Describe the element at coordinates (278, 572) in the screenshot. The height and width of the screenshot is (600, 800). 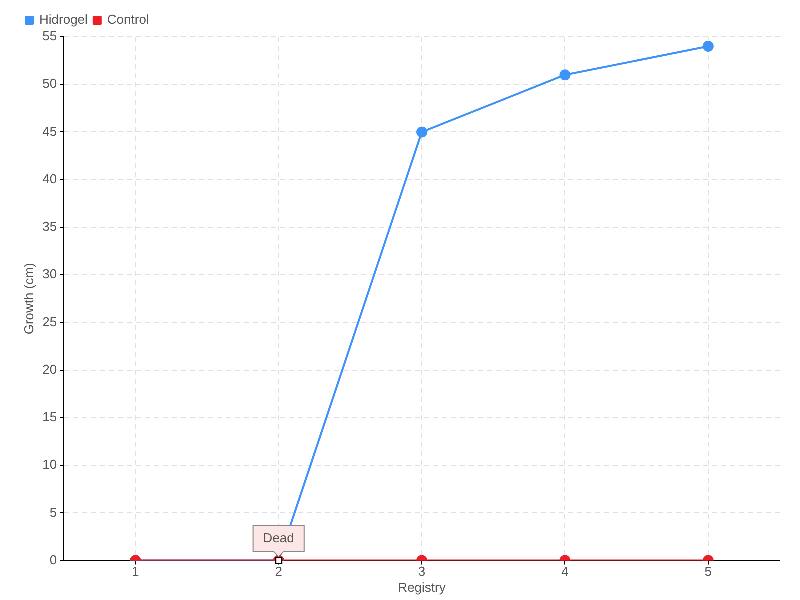
I see `x-tick-label: 2` at that location.